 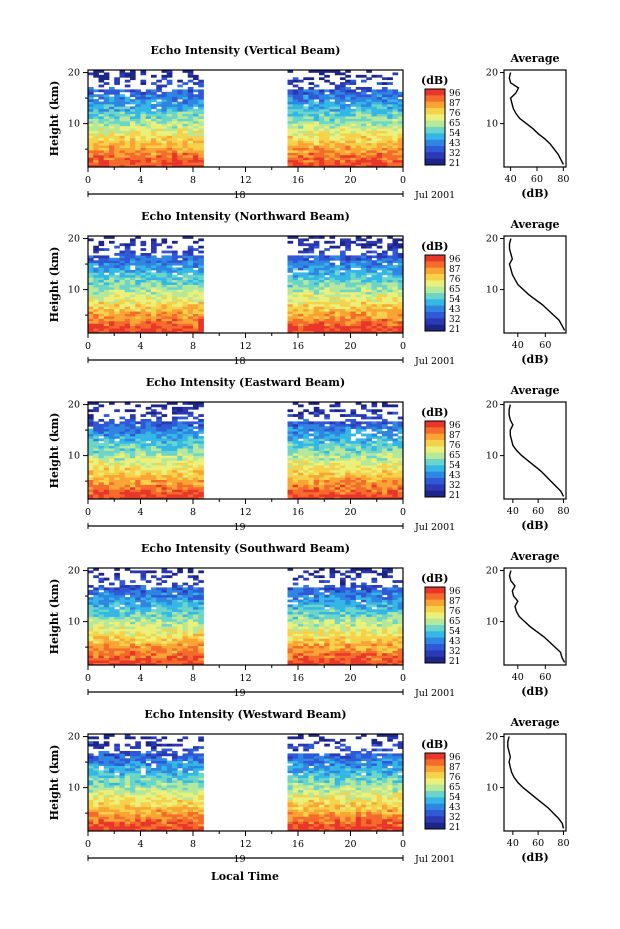 I want to click on colorbar-swatch, so click(x=435, y=315).